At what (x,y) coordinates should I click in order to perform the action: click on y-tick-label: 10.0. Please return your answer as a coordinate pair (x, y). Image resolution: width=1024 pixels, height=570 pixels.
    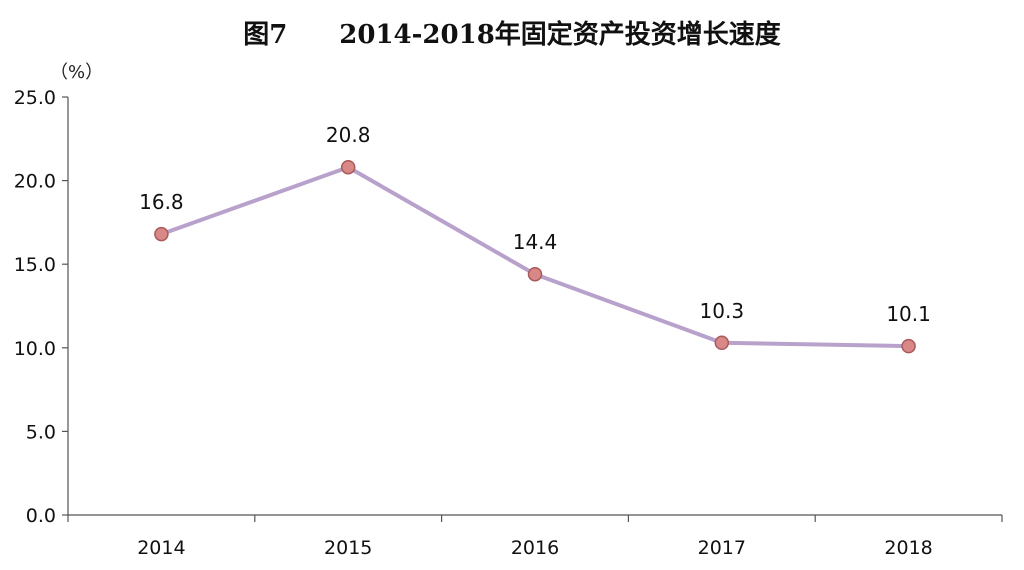
    Looking at the image, I should click on (35, 349).